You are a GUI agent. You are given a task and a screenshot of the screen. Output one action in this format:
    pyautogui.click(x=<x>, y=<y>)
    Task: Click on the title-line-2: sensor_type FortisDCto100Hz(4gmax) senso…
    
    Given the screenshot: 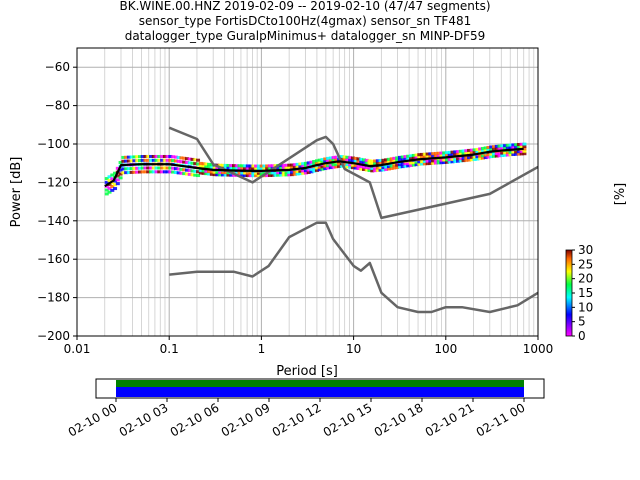 What is the action you would take?
    pyautogui.click(x=305, y=21)
    